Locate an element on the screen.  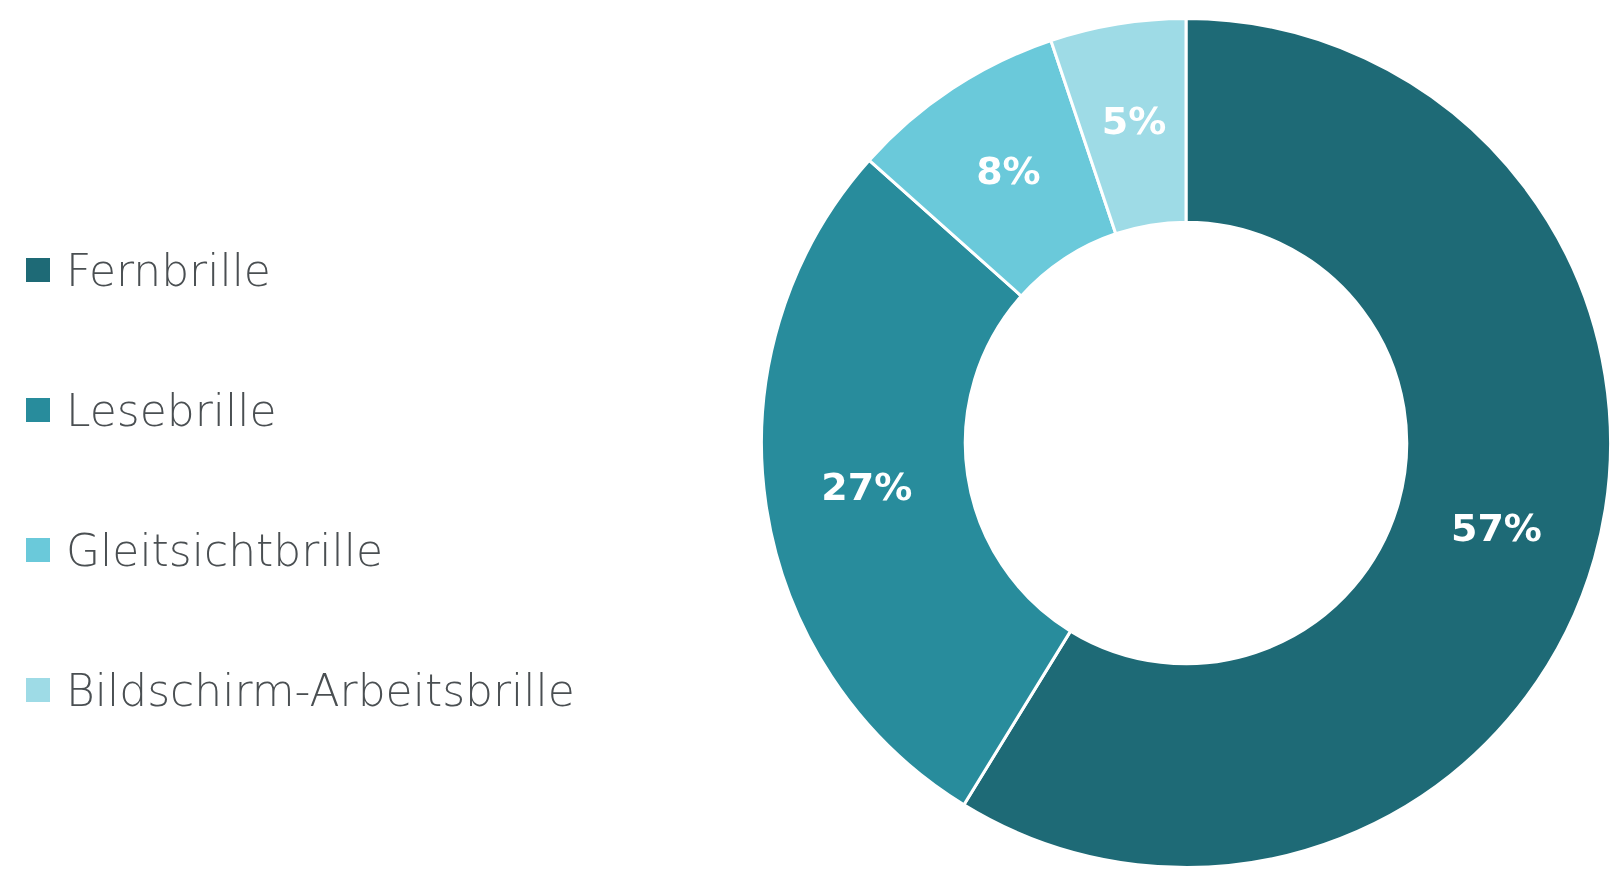
legend-label: Lesebrille is located at coordinates (171, 410).